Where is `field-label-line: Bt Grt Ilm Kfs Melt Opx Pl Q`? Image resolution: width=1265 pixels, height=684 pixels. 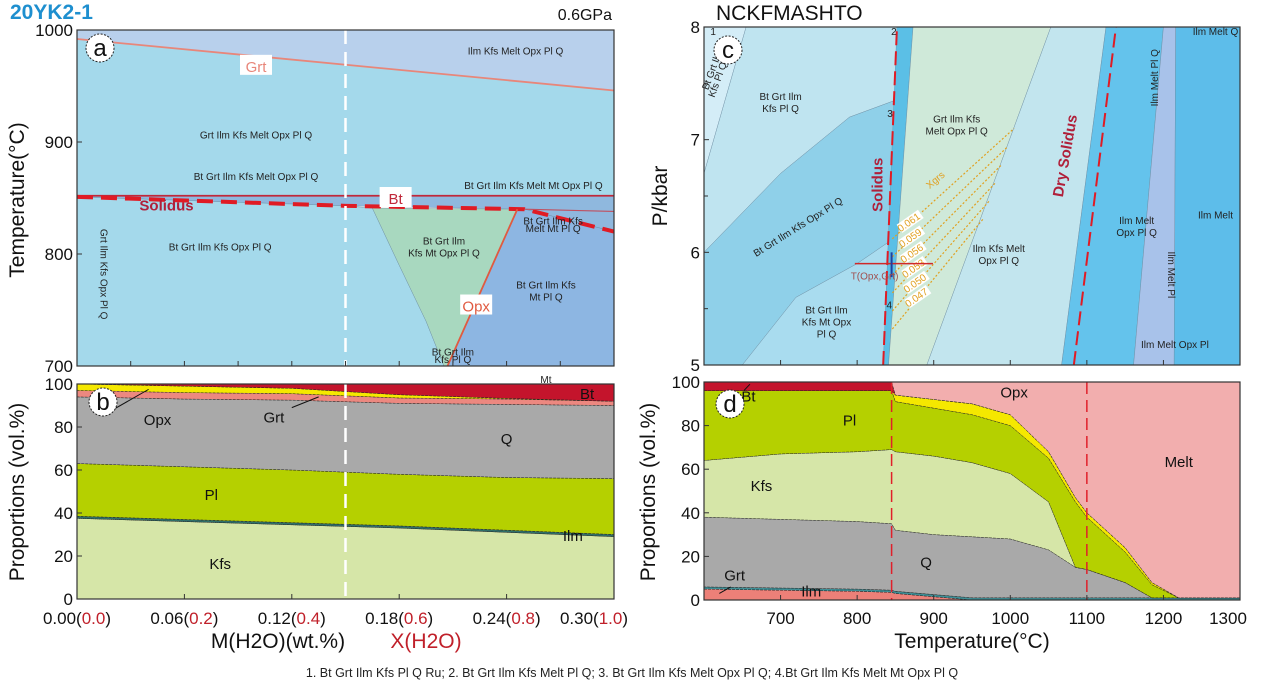
field-label-line: Bt Grt Ilm Kfs Melt Opx Pl Q is located at coordinates (256, 177).